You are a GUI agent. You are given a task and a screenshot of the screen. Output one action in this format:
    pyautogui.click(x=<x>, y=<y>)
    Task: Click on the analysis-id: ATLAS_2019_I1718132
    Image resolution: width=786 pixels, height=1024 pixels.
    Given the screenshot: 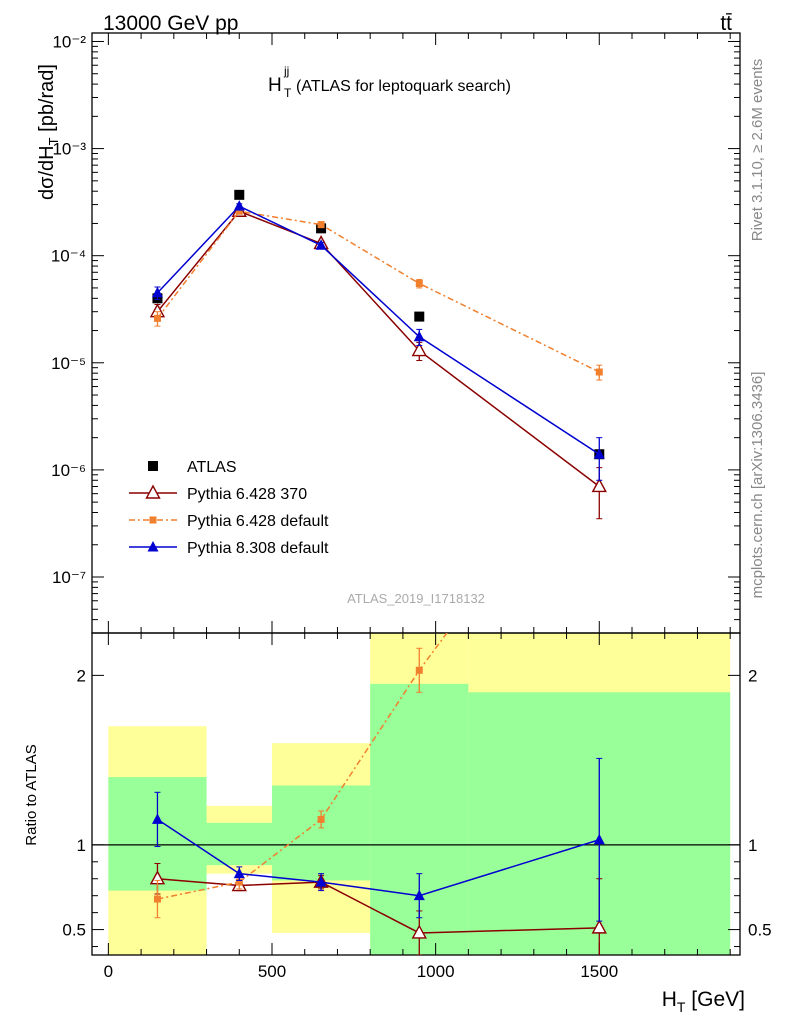 What is the action you would take?
    pyautogui.click(x=416, y=598)
    